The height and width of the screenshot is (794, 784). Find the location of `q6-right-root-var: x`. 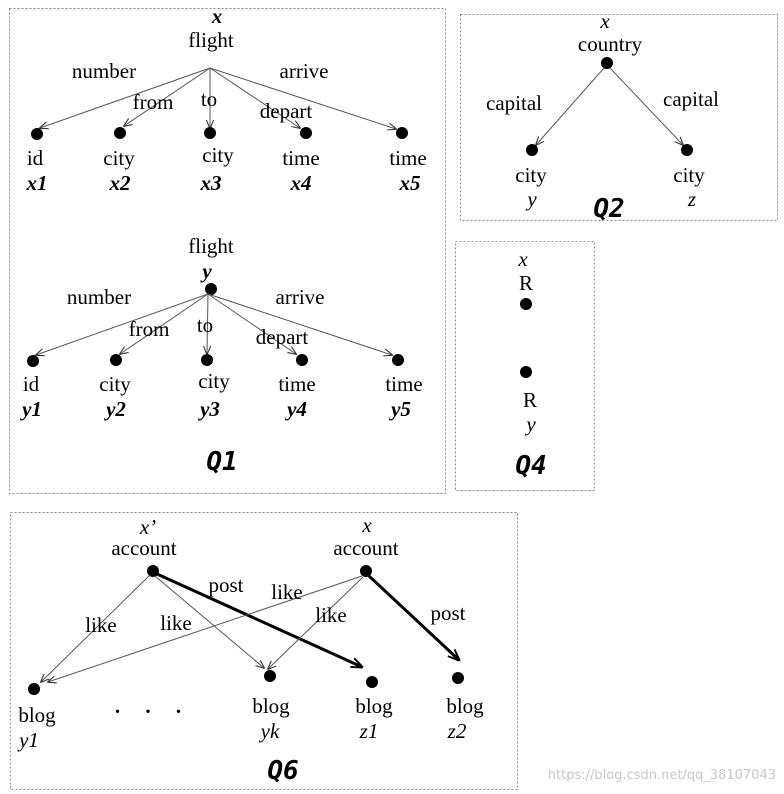

q6-right-root-var: x is located at coordinates (366, 525).